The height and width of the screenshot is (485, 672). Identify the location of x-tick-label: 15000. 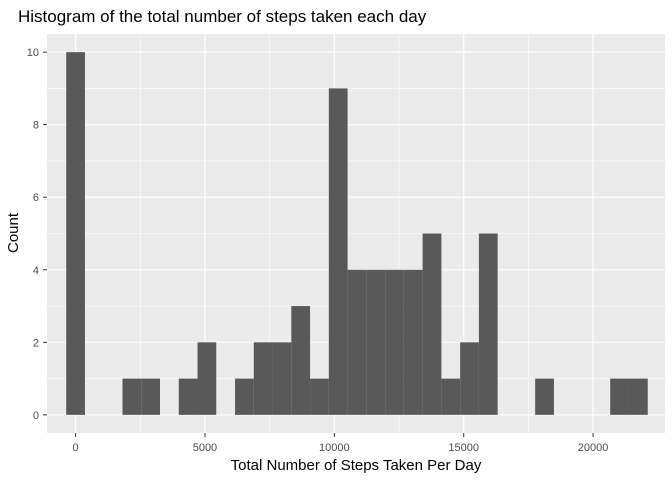
(463, 448).